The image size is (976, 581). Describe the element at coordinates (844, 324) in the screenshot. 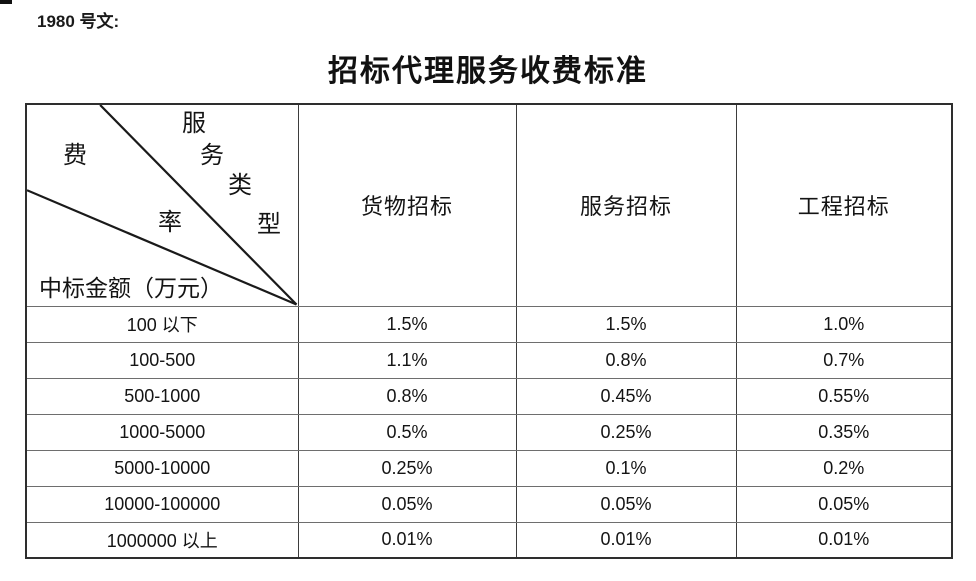

I see `rate-cell-works: 1.0%` at that location.